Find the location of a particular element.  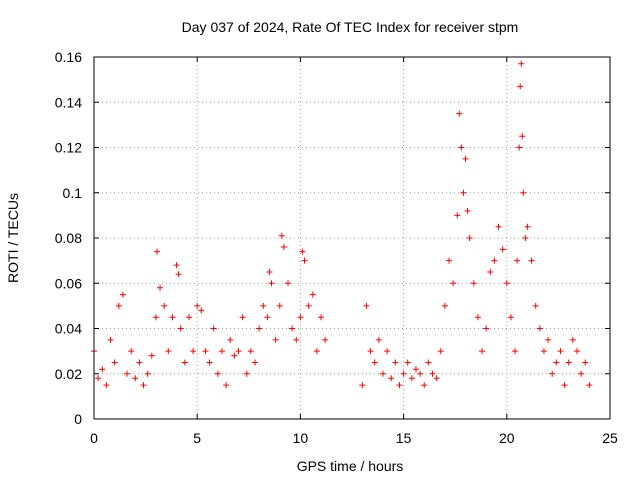

y-tick-label: 0.08 is located at coordinates (68, 238).